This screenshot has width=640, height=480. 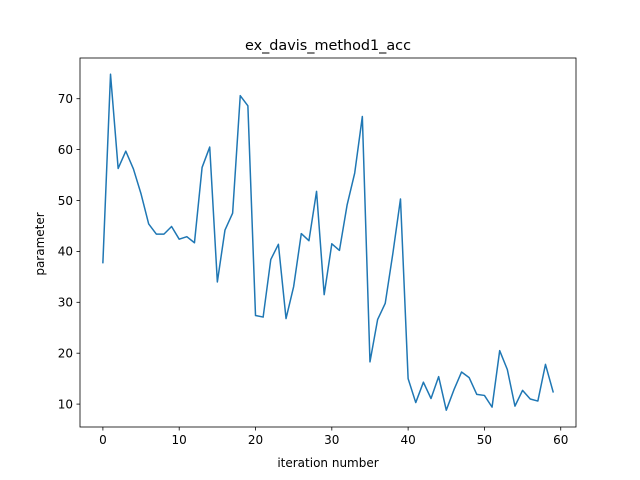 What do you see at coordinates (65, 201) in the screenshot?
I see `y-tick-label: 50` at bounding box center [65, 201].